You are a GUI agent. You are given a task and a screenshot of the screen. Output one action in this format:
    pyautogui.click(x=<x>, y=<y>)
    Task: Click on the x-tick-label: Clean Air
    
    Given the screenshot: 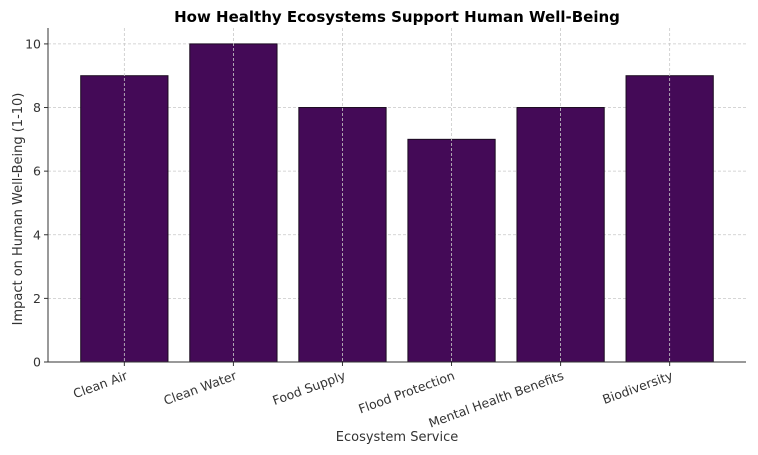 What is the action you would take?
    pyautogui.click(x=100, y=384)
    